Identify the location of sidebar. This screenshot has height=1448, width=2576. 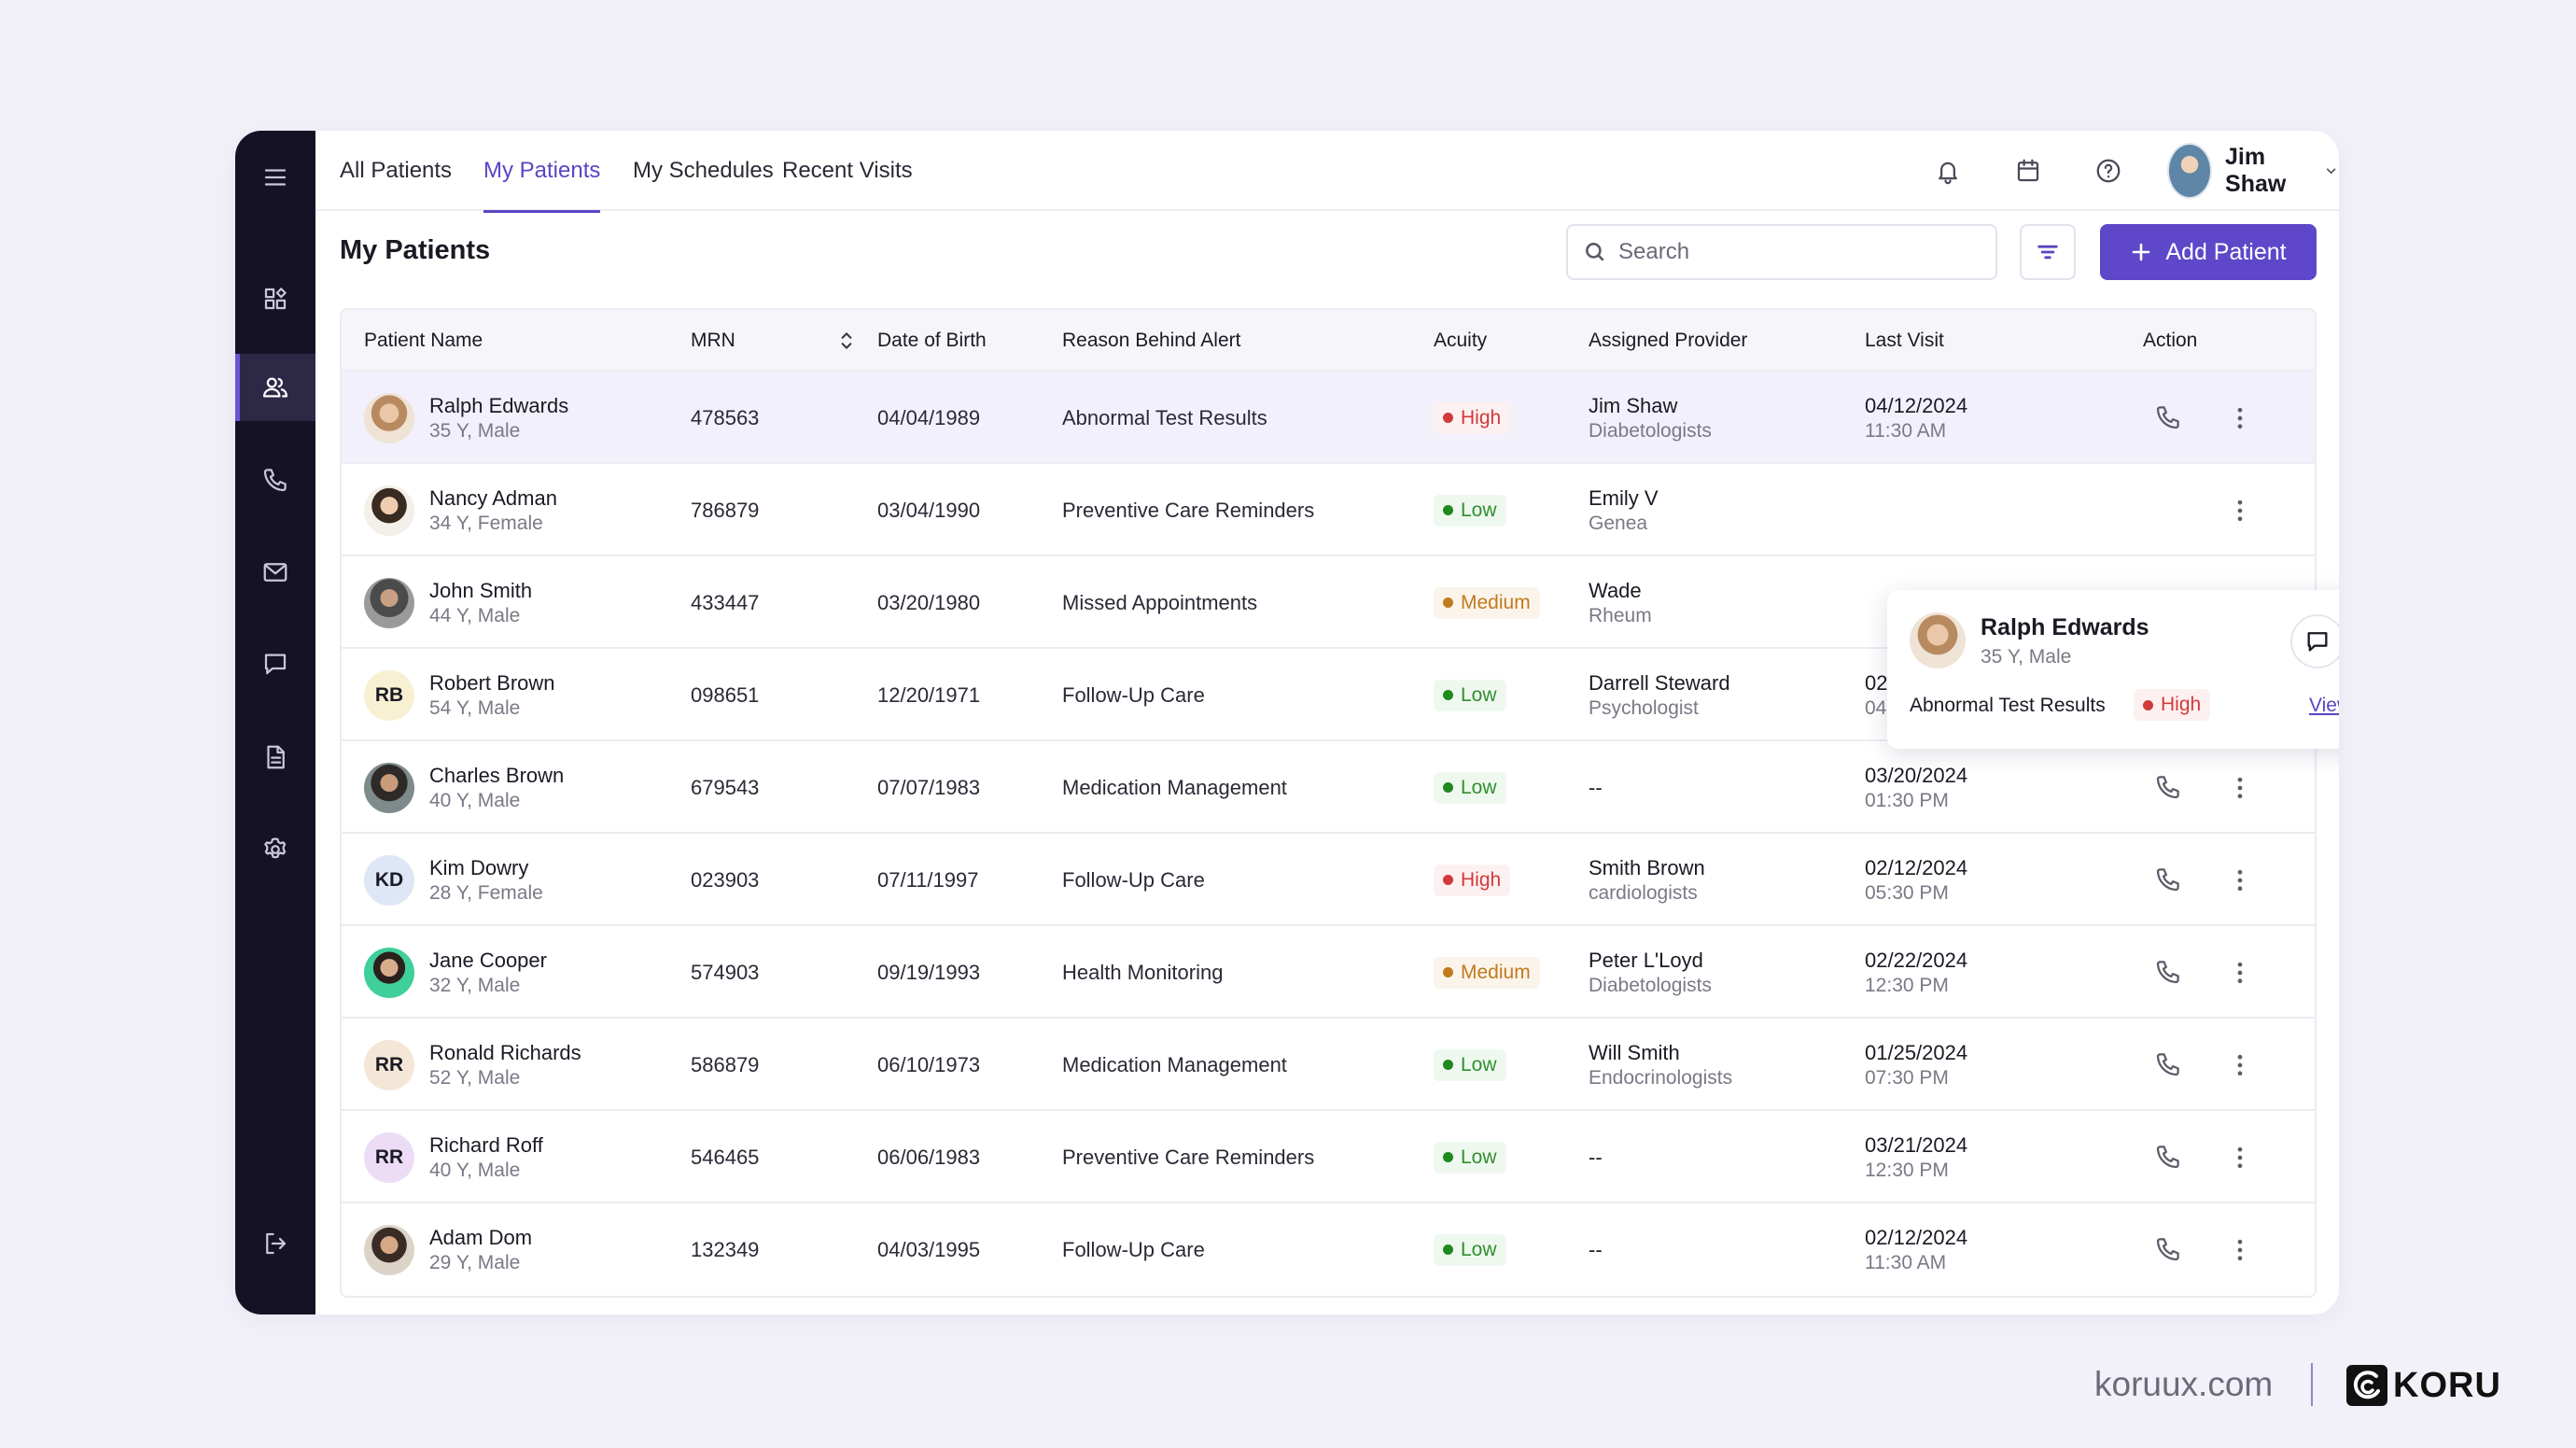
(275, 722).